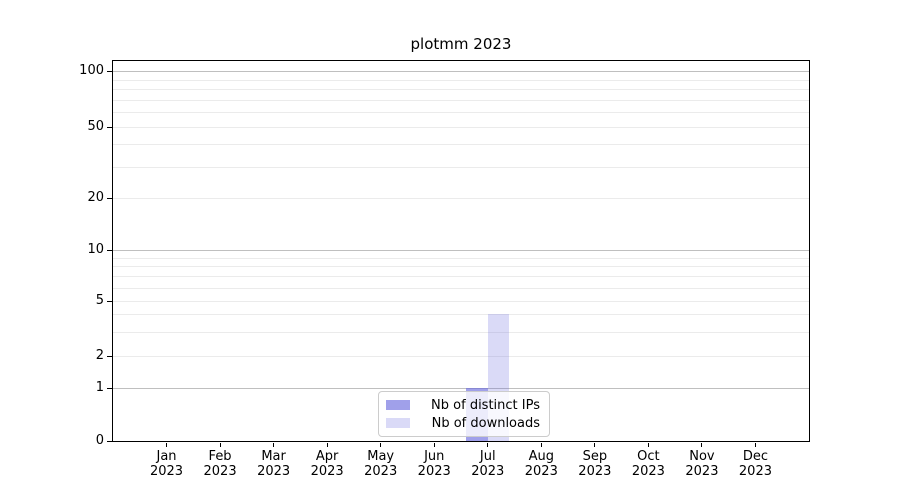 The height and width of the screenshot is (500, 900). What do you see at coordinates (702, 456) in the screenshot?
I see `month-name: Nov` at bounding box center [702, 456].